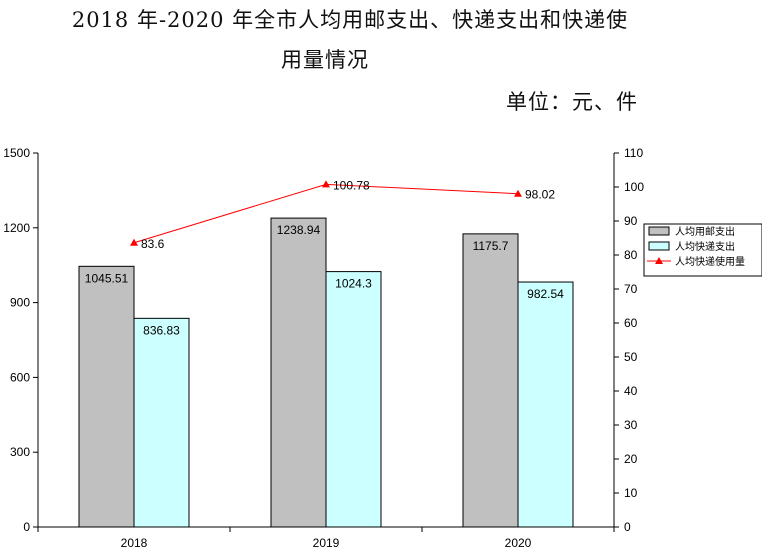 The image size is (762, 551). What do you see at coordinates (325, 60) in the screenshot?
I see `chart-title-line2: 用量情况` at bounding box center [325, 60].